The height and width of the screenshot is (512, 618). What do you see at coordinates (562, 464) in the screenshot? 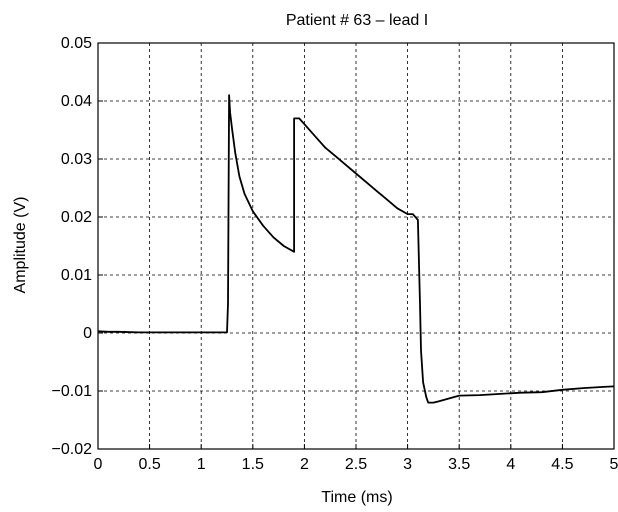
I see `x-tick-label: 4.5` at bounding box center [562, 464].